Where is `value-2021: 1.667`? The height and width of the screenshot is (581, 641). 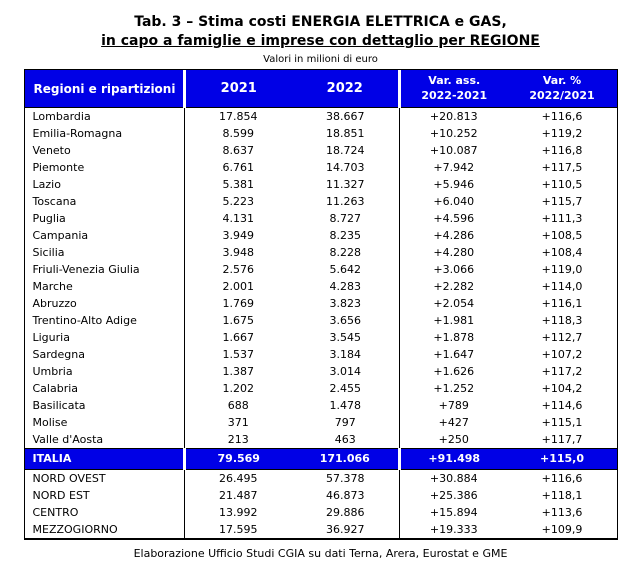 value-2021: 1.667 is located at coordinates (238, 337).